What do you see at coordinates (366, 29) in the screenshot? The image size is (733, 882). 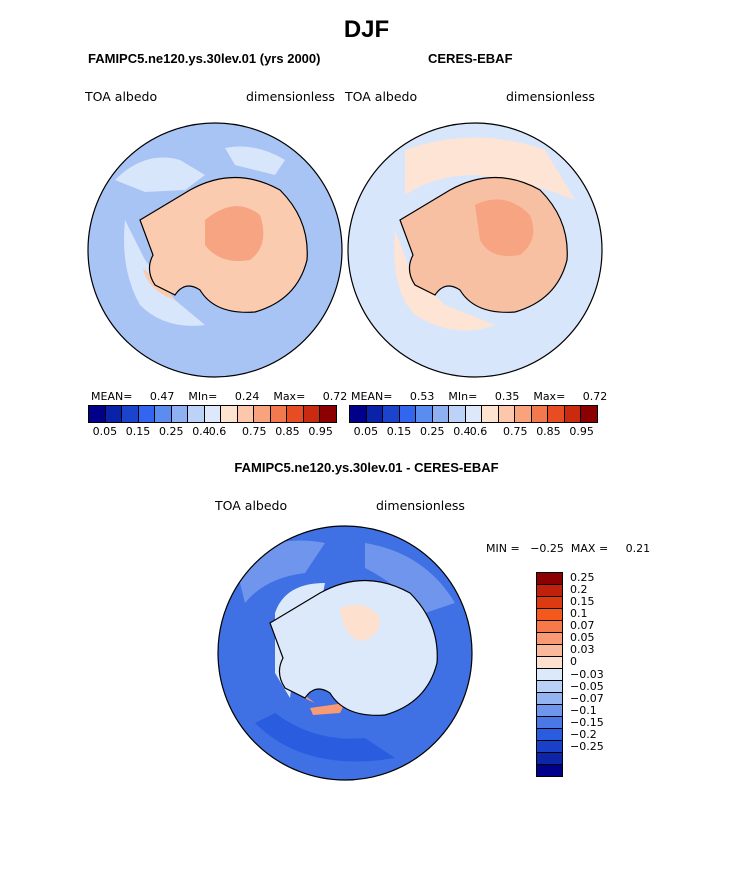 I see `season-title: DJF` at bounding box center [366, 29].